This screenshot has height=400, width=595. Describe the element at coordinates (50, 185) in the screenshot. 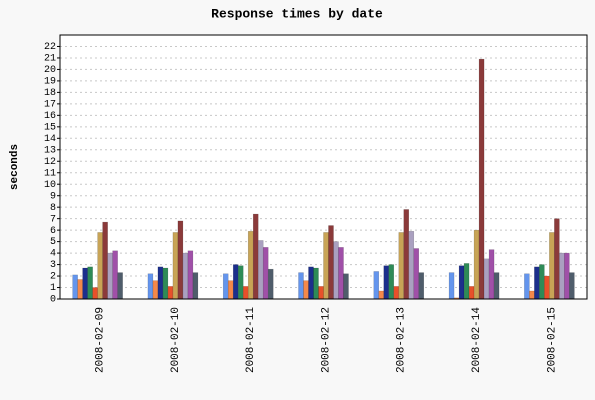

I see `y-tick-label: 10` at that location.